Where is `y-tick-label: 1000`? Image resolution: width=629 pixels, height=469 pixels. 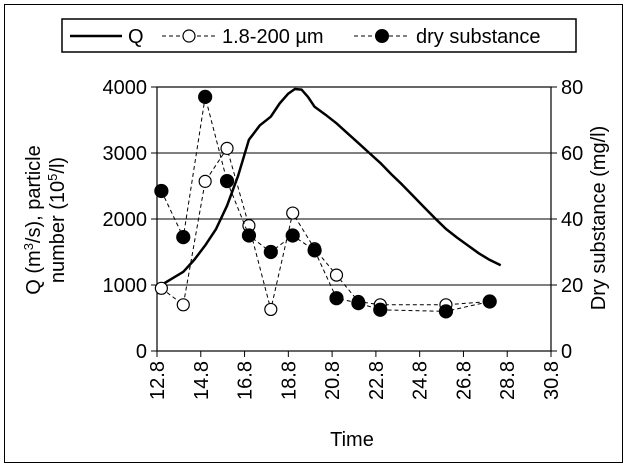
y-tick-label: 1000 is located at coordinates (125, 286).